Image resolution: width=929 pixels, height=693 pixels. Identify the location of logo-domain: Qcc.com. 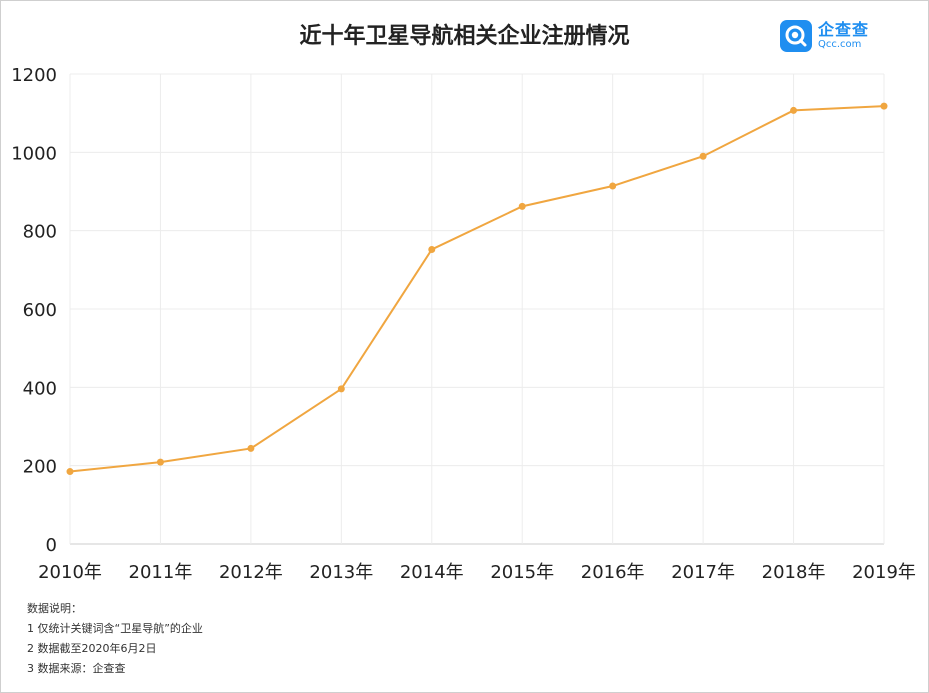
(840, 44).